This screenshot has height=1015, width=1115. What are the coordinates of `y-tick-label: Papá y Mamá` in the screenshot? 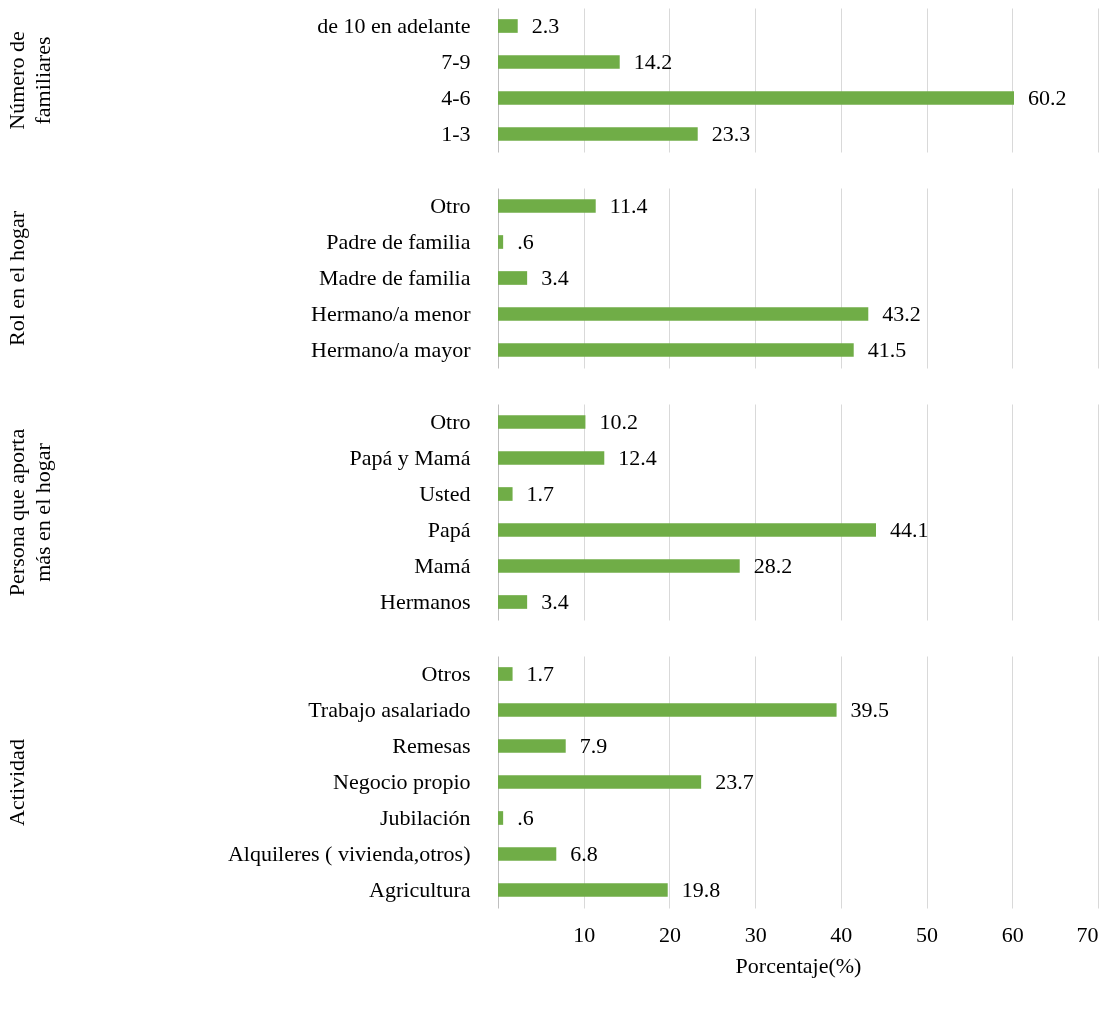 It's located at (410, 457).